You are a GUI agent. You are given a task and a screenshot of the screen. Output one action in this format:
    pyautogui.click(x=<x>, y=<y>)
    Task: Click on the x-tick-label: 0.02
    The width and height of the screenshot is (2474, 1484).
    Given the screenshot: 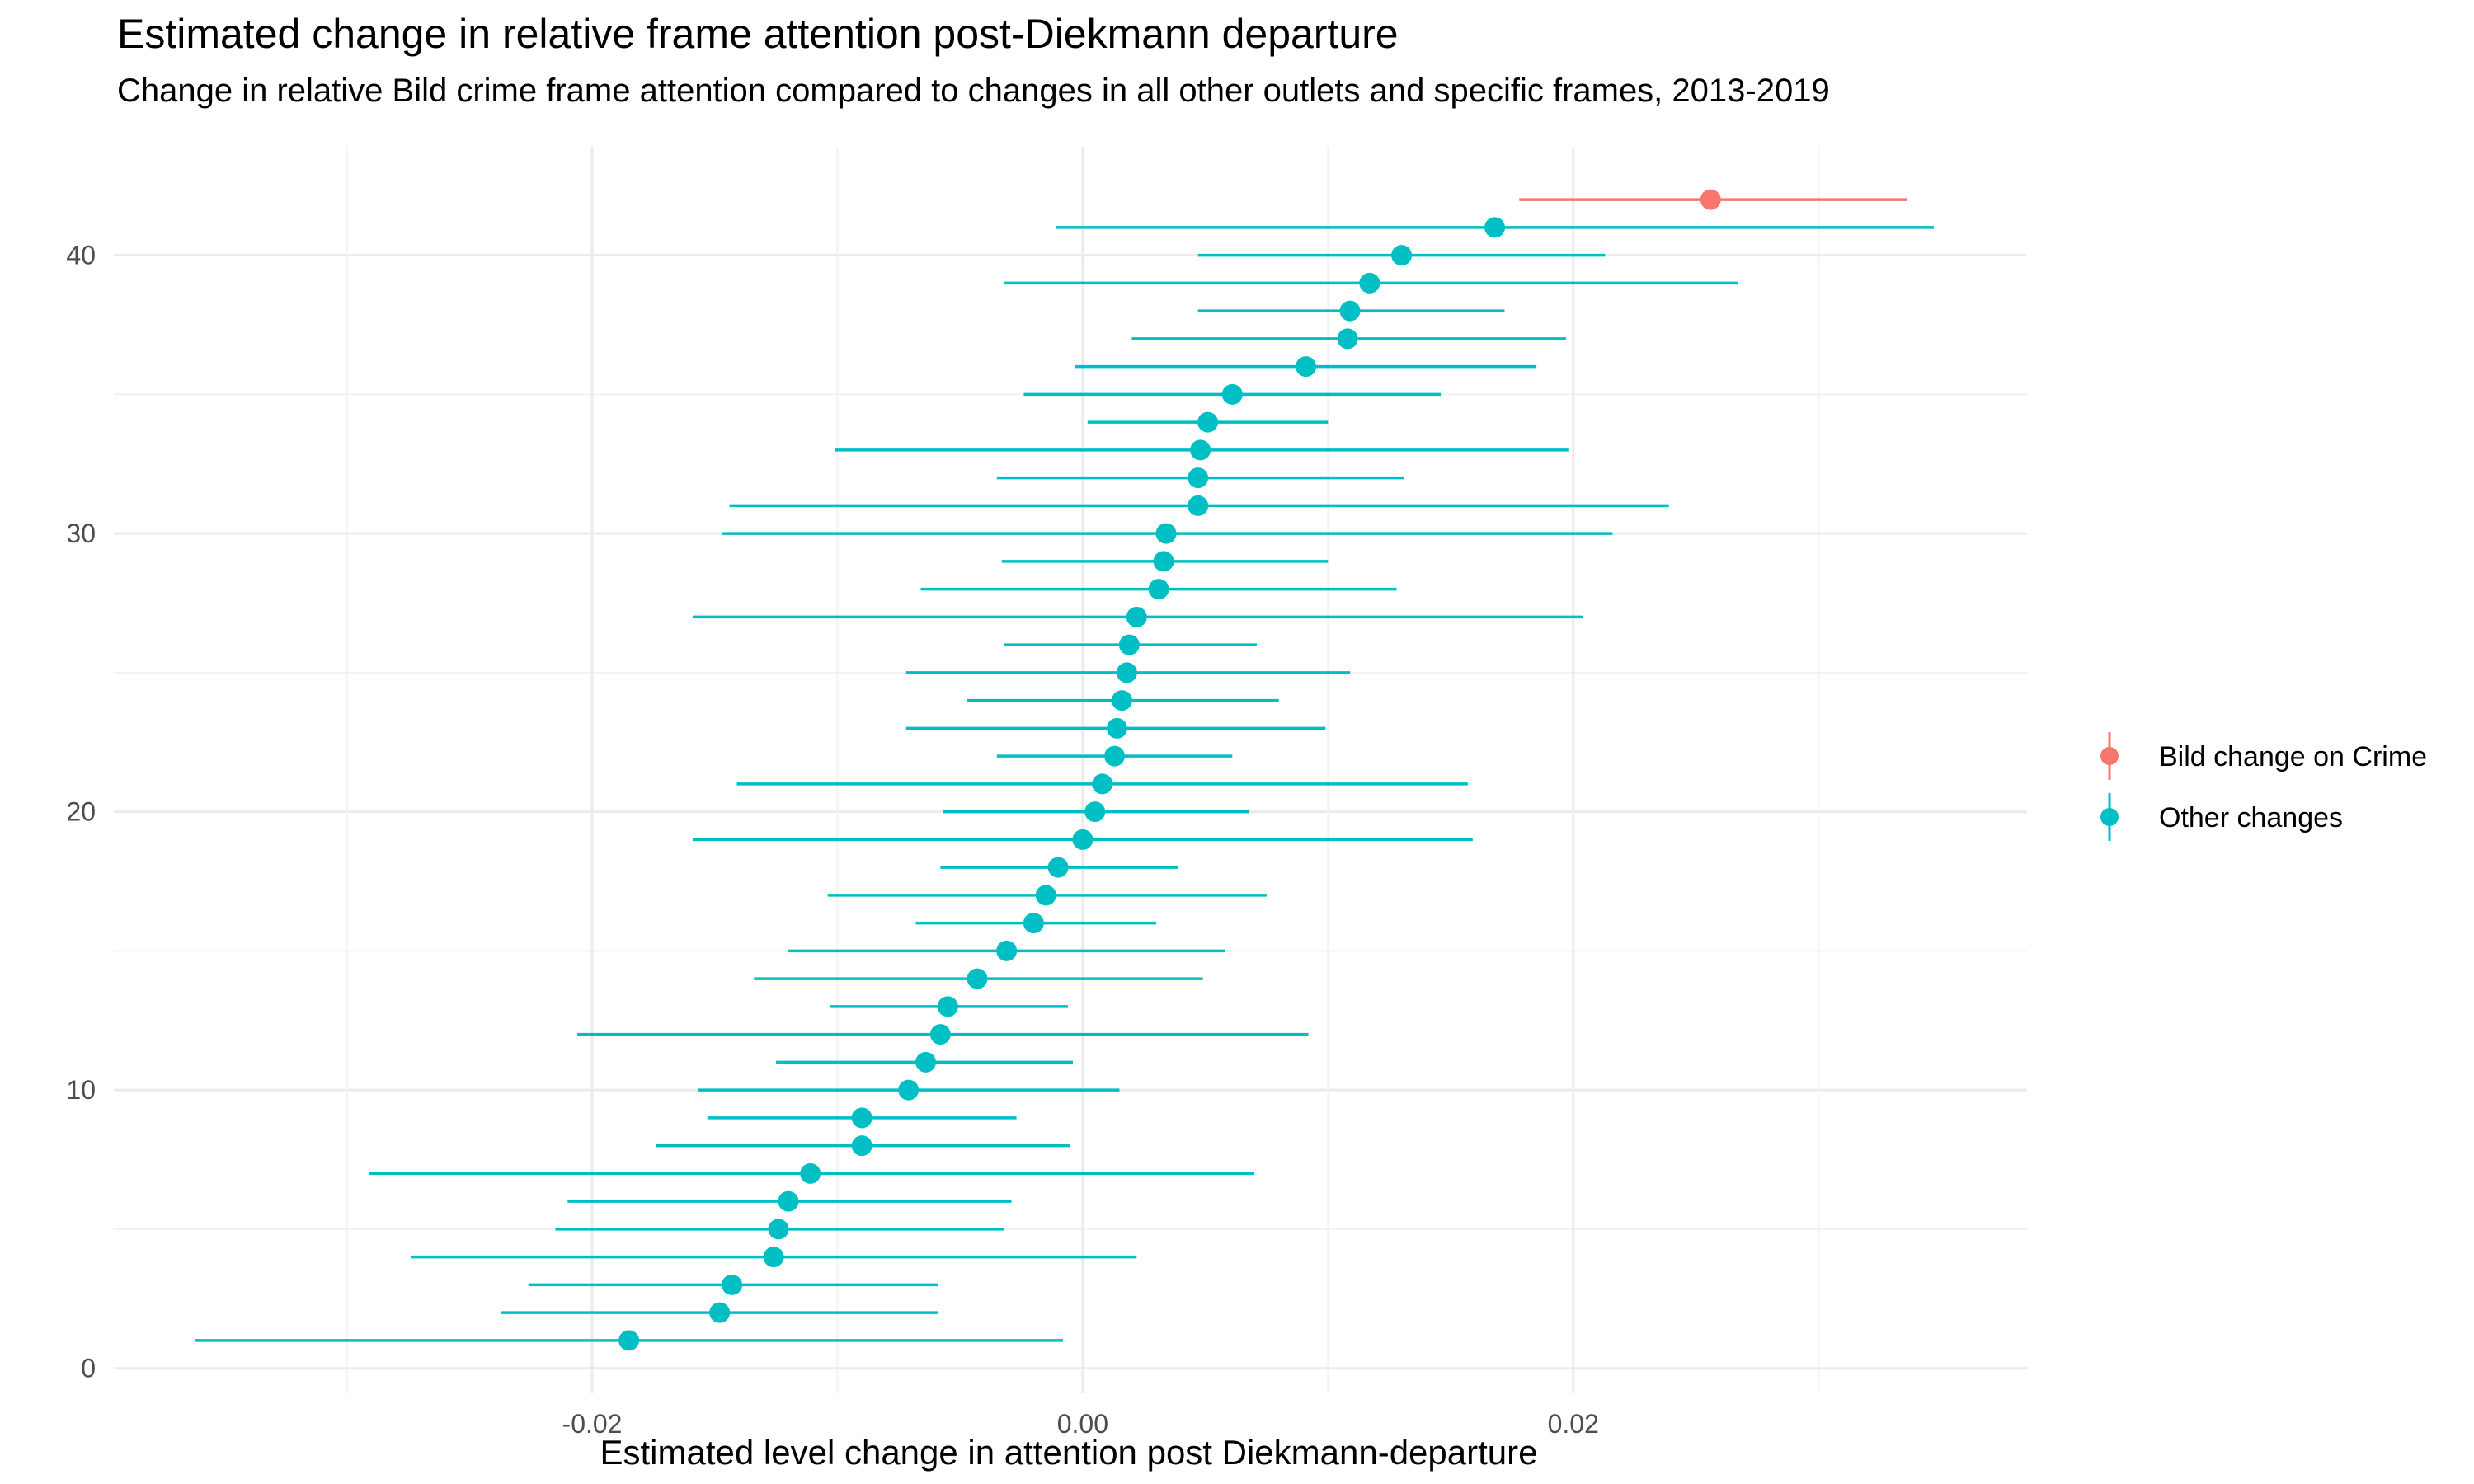 What is the action you would take?
    pyautogui.click(x=1573, y=1424)
    